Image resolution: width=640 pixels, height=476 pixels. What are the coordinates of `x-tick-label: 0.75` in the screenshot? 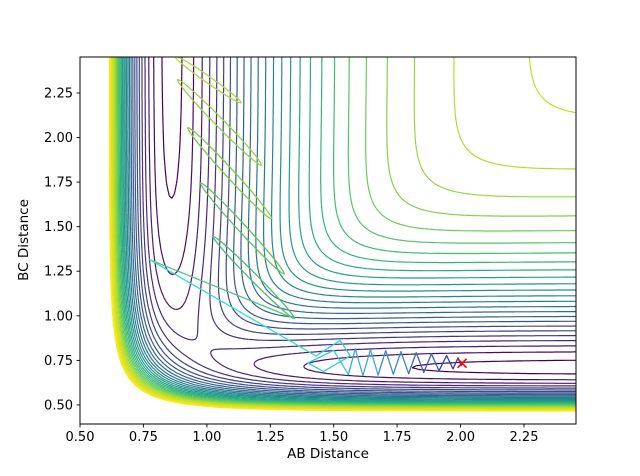 It's located at (143, 437).